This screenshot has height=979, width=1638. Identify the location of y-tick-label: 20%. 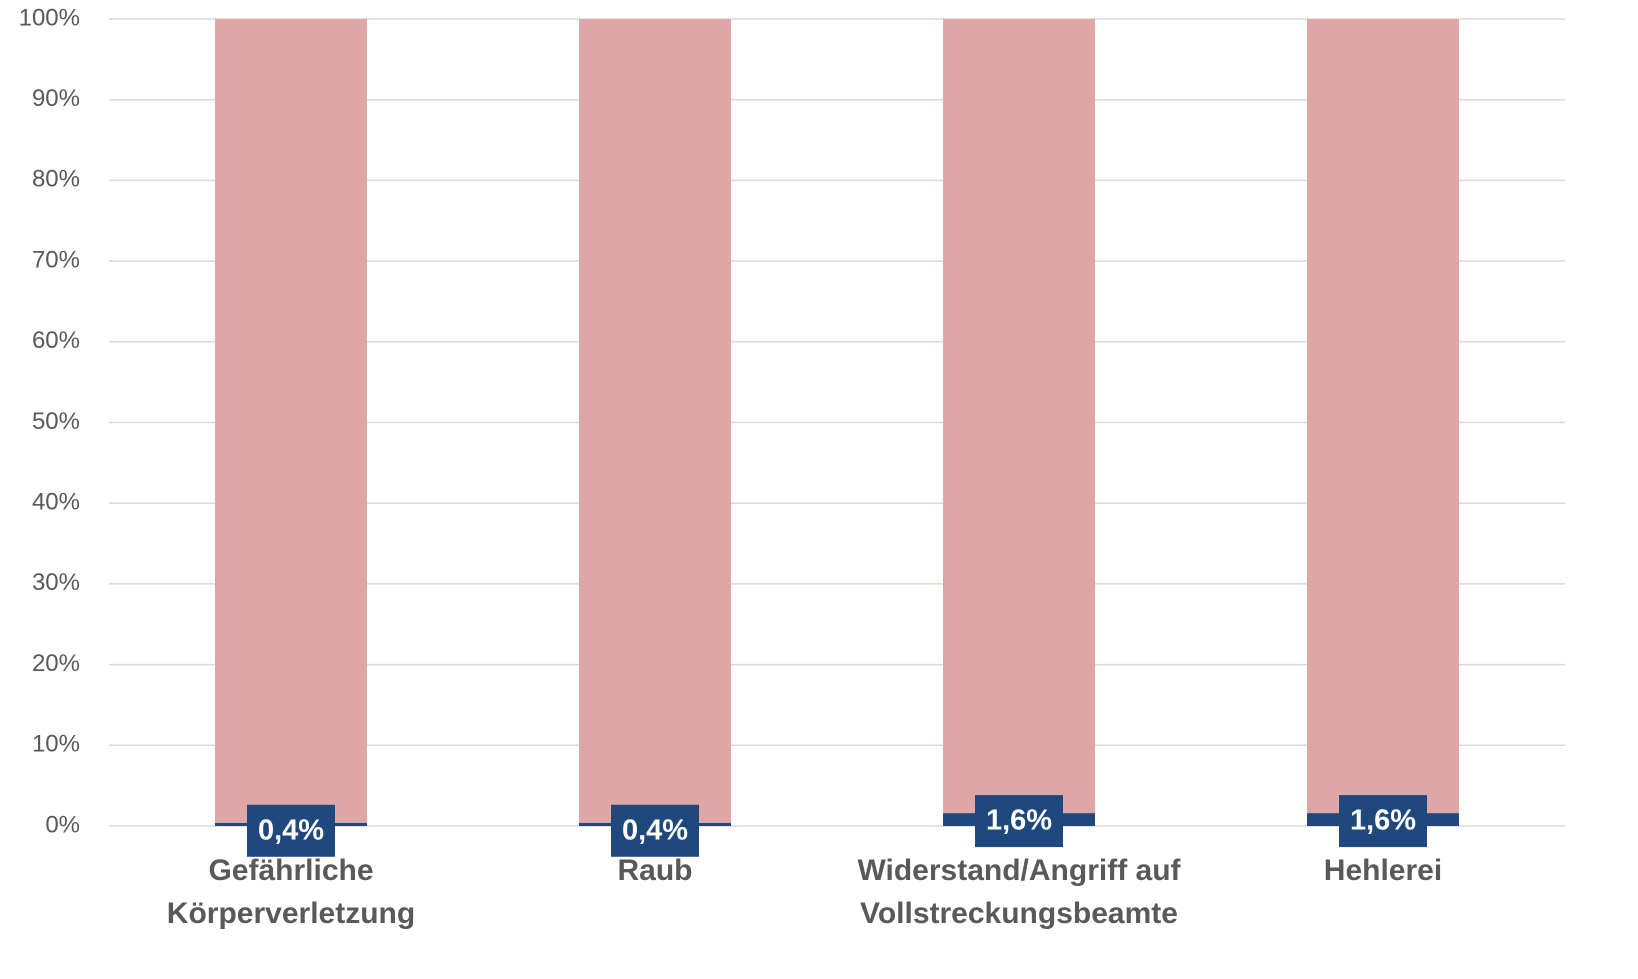
(56, 663).